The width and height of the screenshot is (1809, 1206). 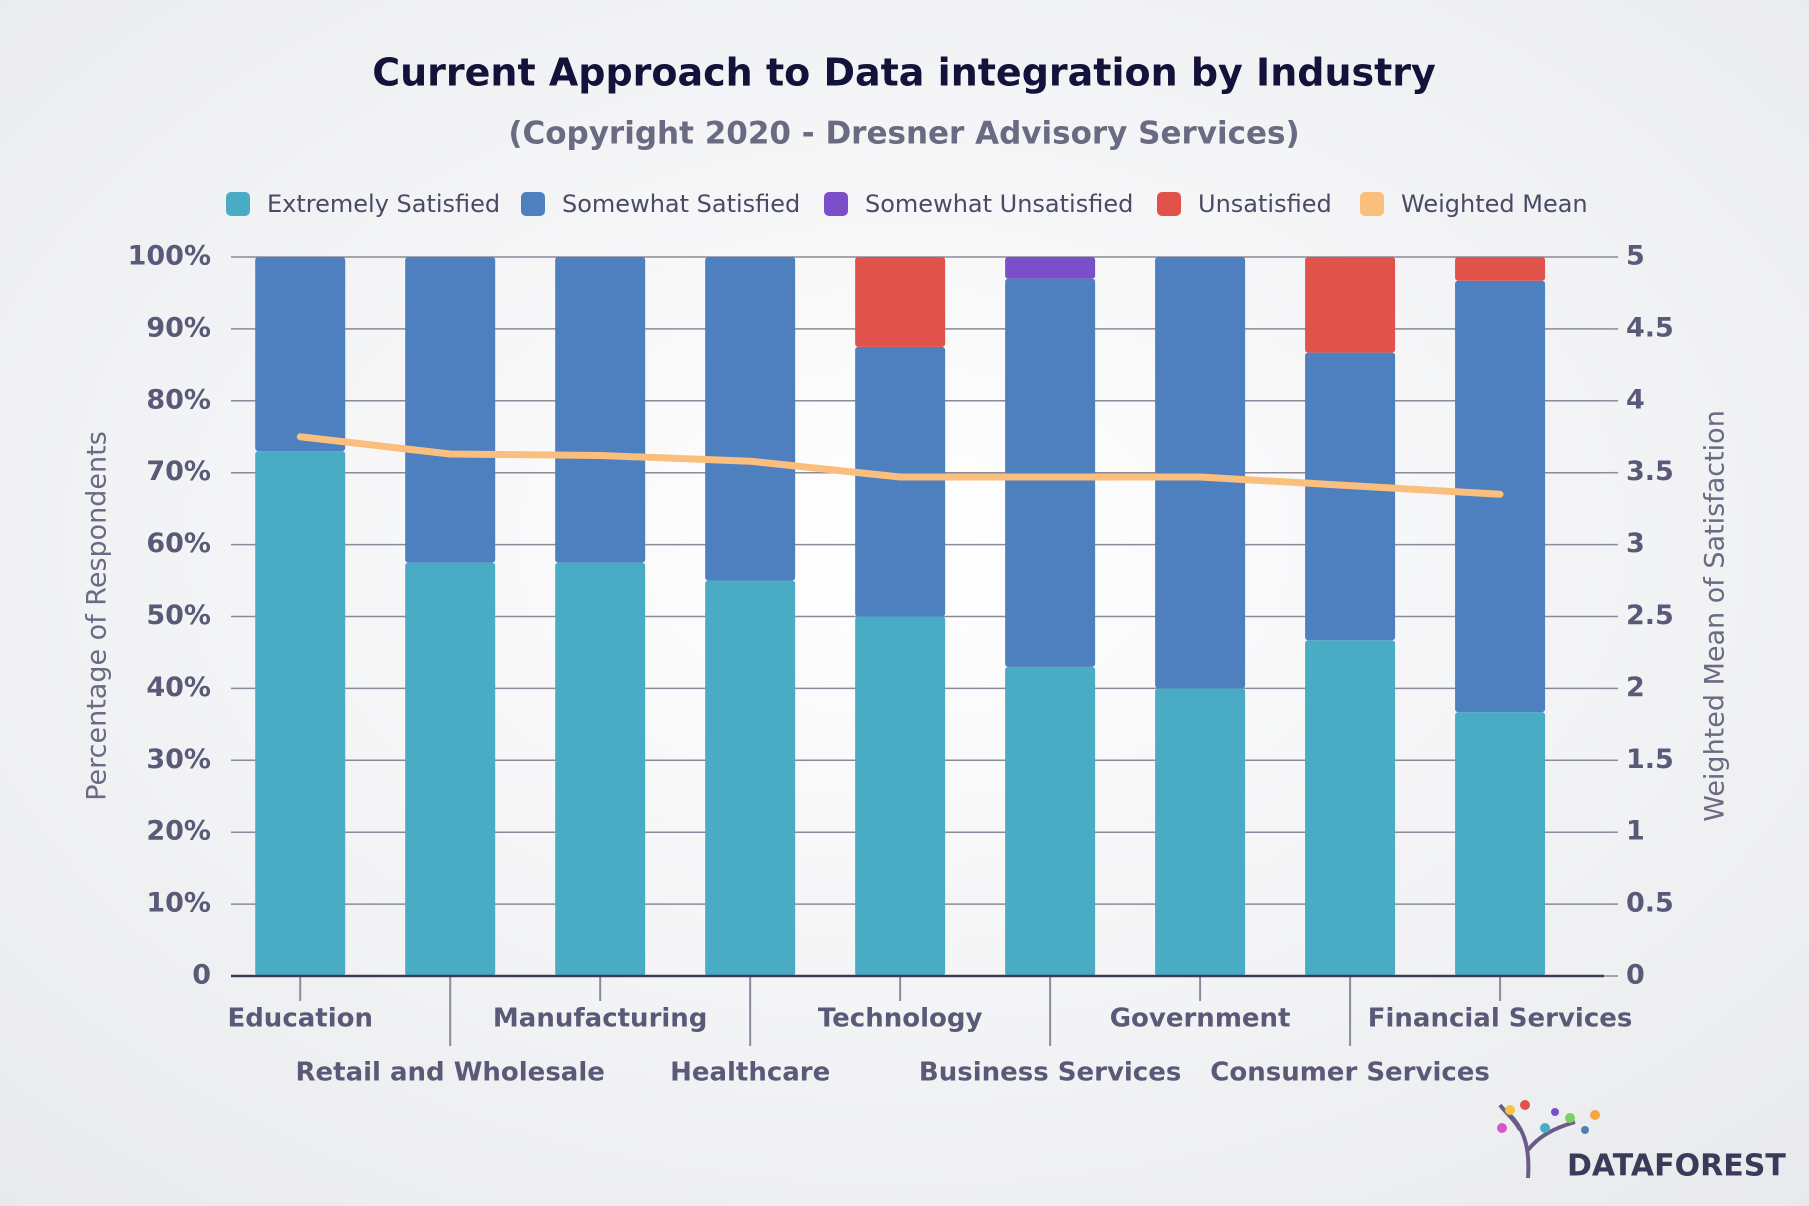 I want to click on y-tick-label: 90%, so click(x=178, y=327).